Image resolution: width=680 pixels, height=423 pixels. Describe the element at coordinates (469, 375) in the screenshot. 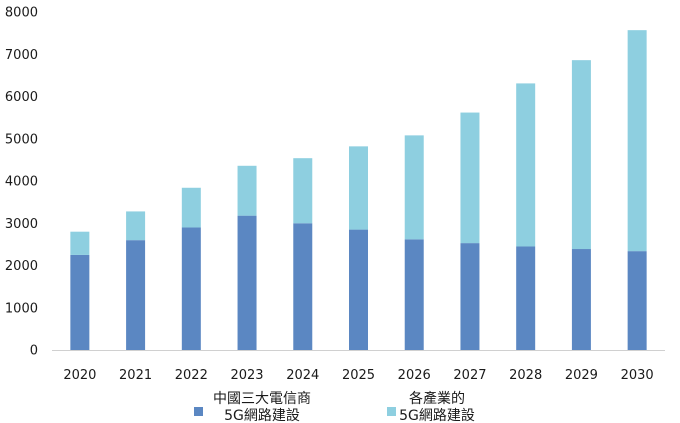

I see `x-tick-label: 2027` at that location.